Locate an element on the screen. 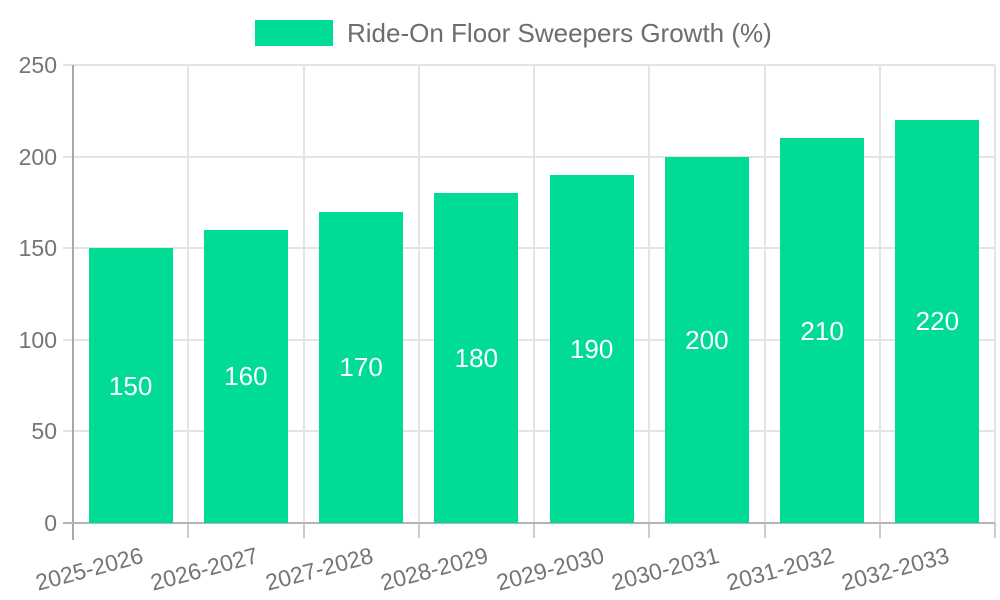 Image resolution: width=1000 pixels, height=600 pixels. x-axis-line is located at coordinates (529, 523).